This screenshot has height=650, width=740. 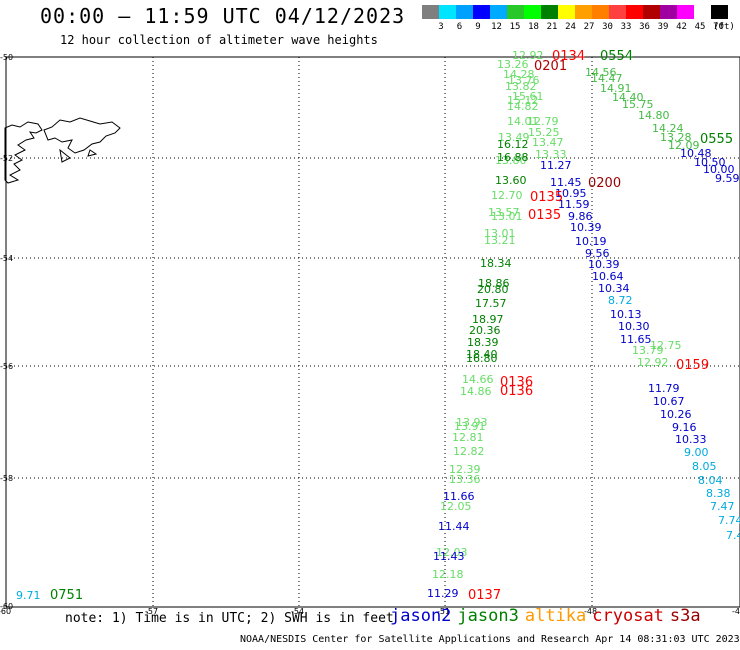 I want to click on color-scale-label: 12, so click(x=496, y=27).